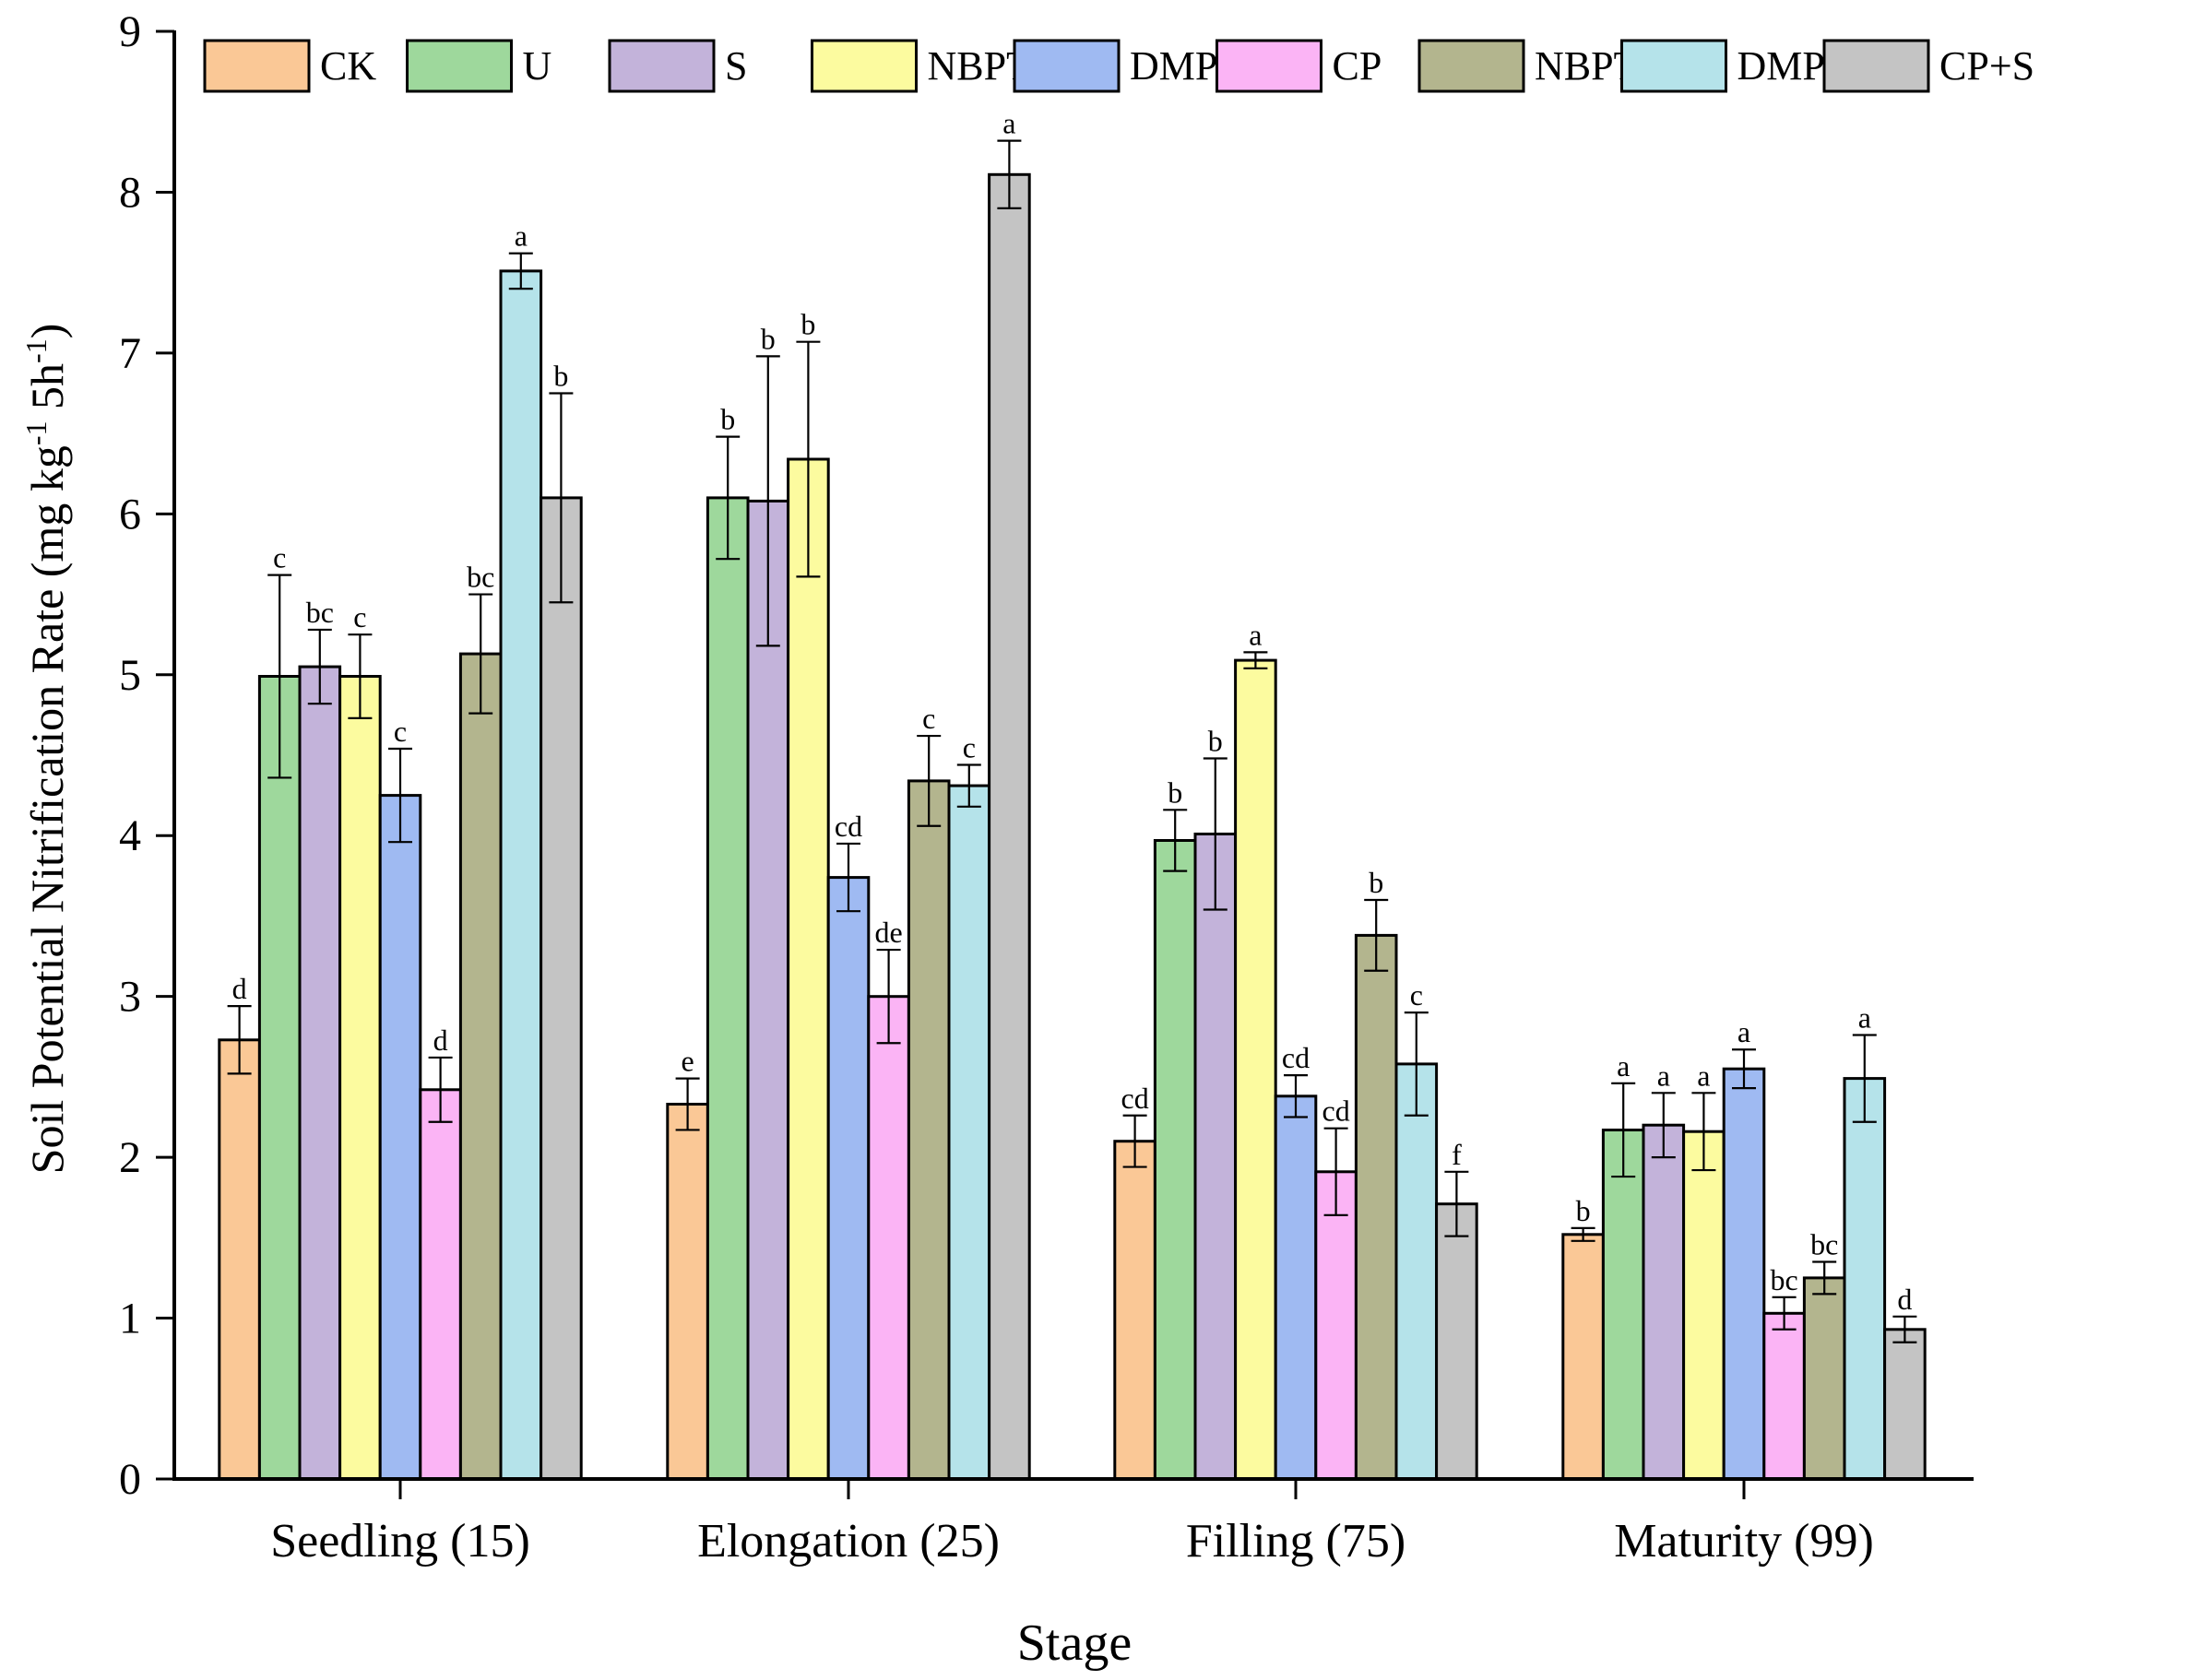 The image size is (2194, 1680). I want to click on legend-item-cp: CP, so click(1299, 66).